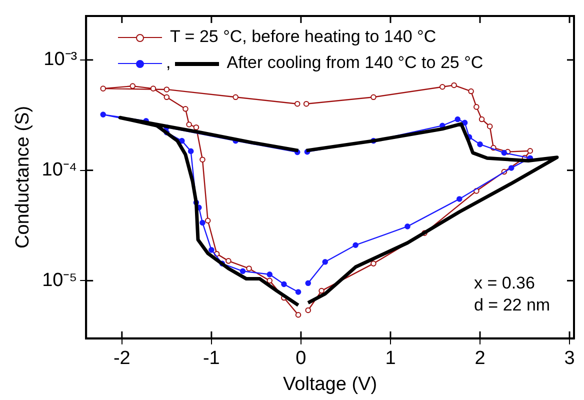  Describe the element at coordinates (211, 359) in the screenshot. I see `x-tick-label: -1` at that location.